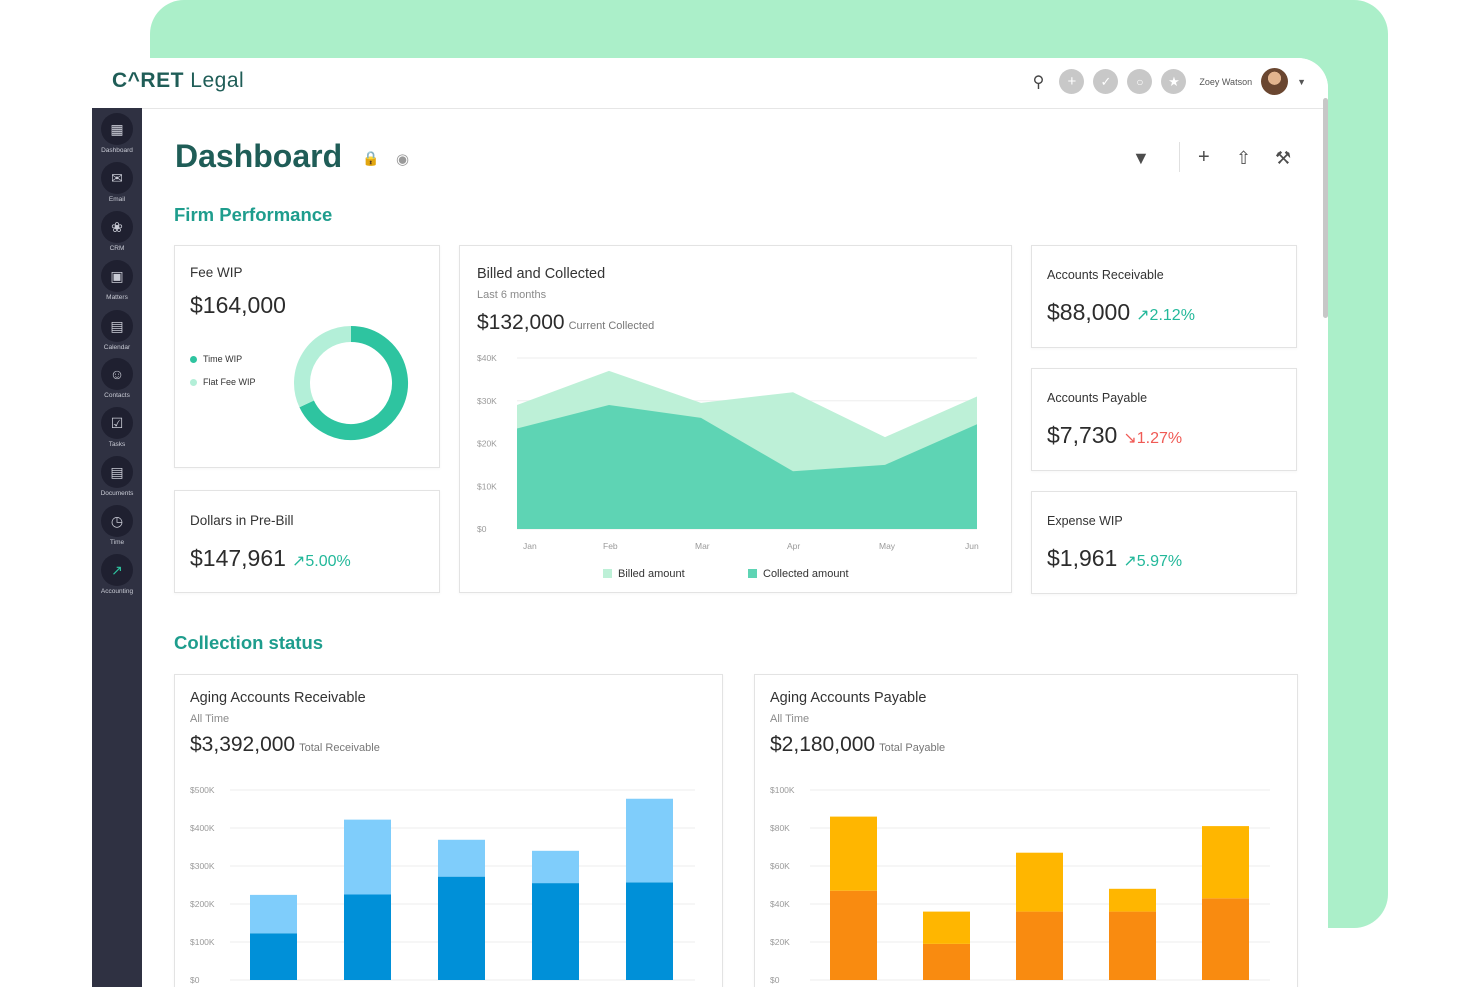 The width and height of the screenshot is (1480, 987). What do you see at coordinates (328, 561) in the screenshot?
I see `delta-value: 5.00%` at bounding box center [328, 561].